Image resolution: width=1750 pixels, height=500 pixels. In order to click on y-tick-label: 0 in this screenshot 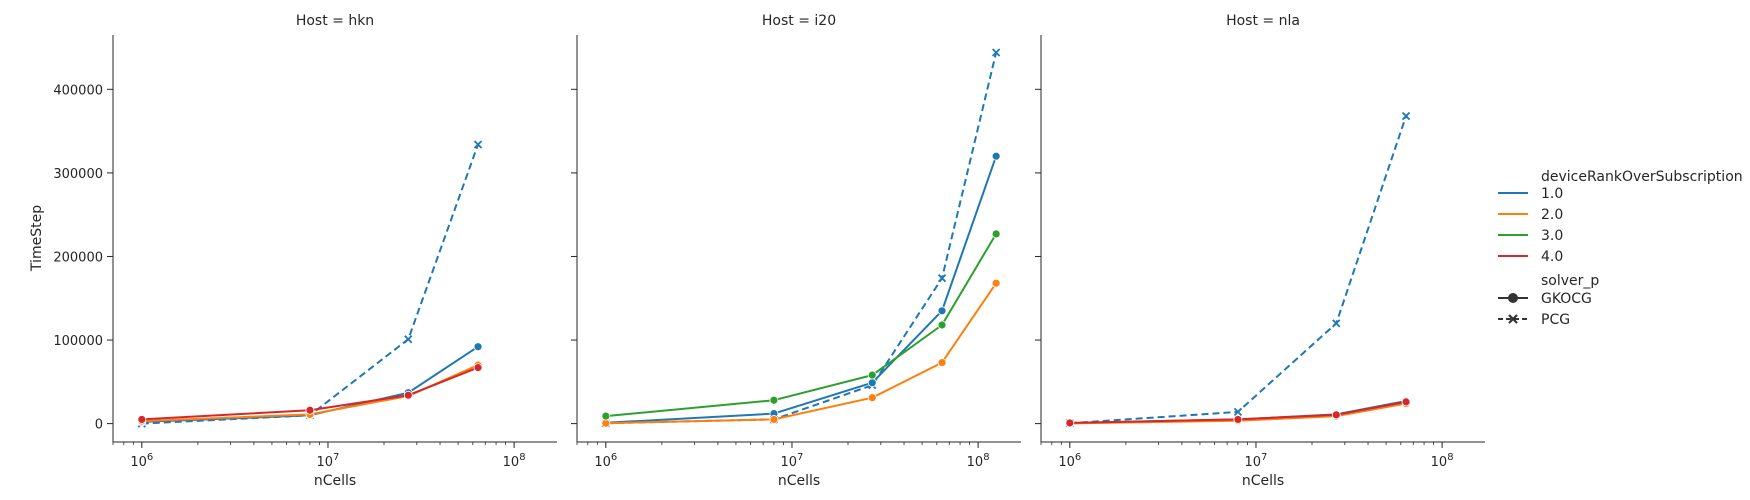, I will do `click(99, 425)`.